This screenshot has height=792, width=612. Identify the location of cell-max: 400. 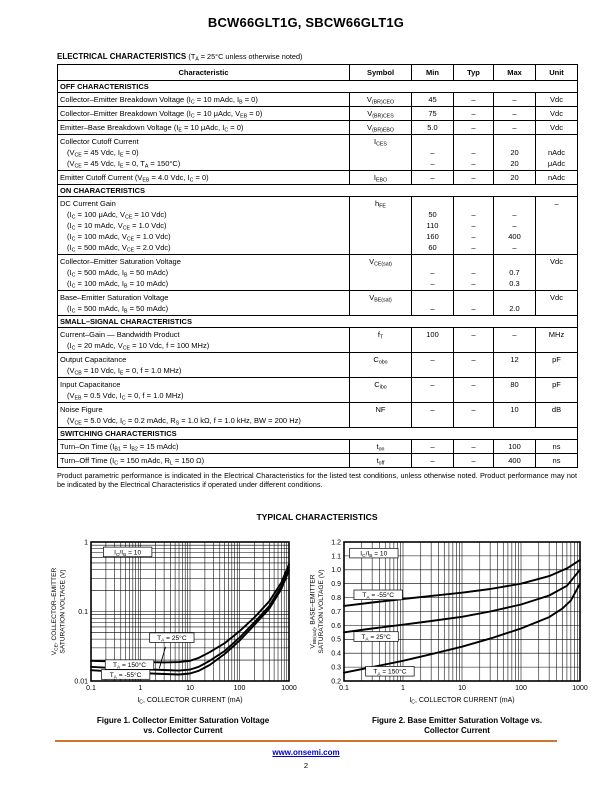
(514, 460).